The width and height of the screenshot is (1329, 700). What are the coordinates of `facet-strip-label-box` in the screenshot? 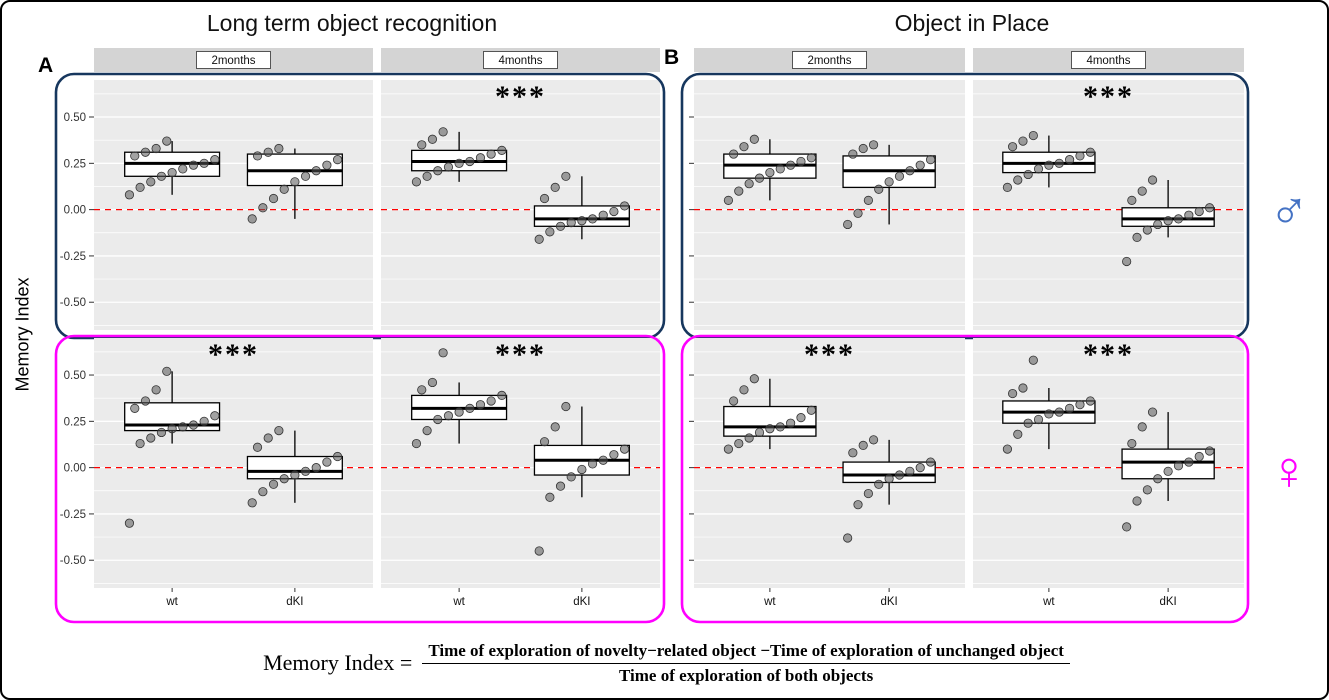 It's located at (1108, 60).